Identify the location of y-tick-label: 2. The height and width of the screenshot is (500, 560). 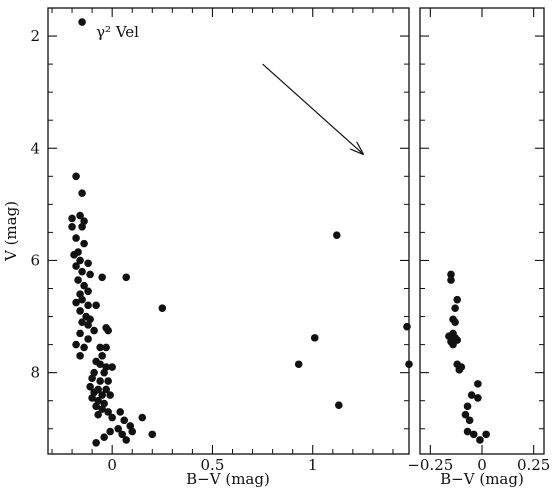
(35, 36).